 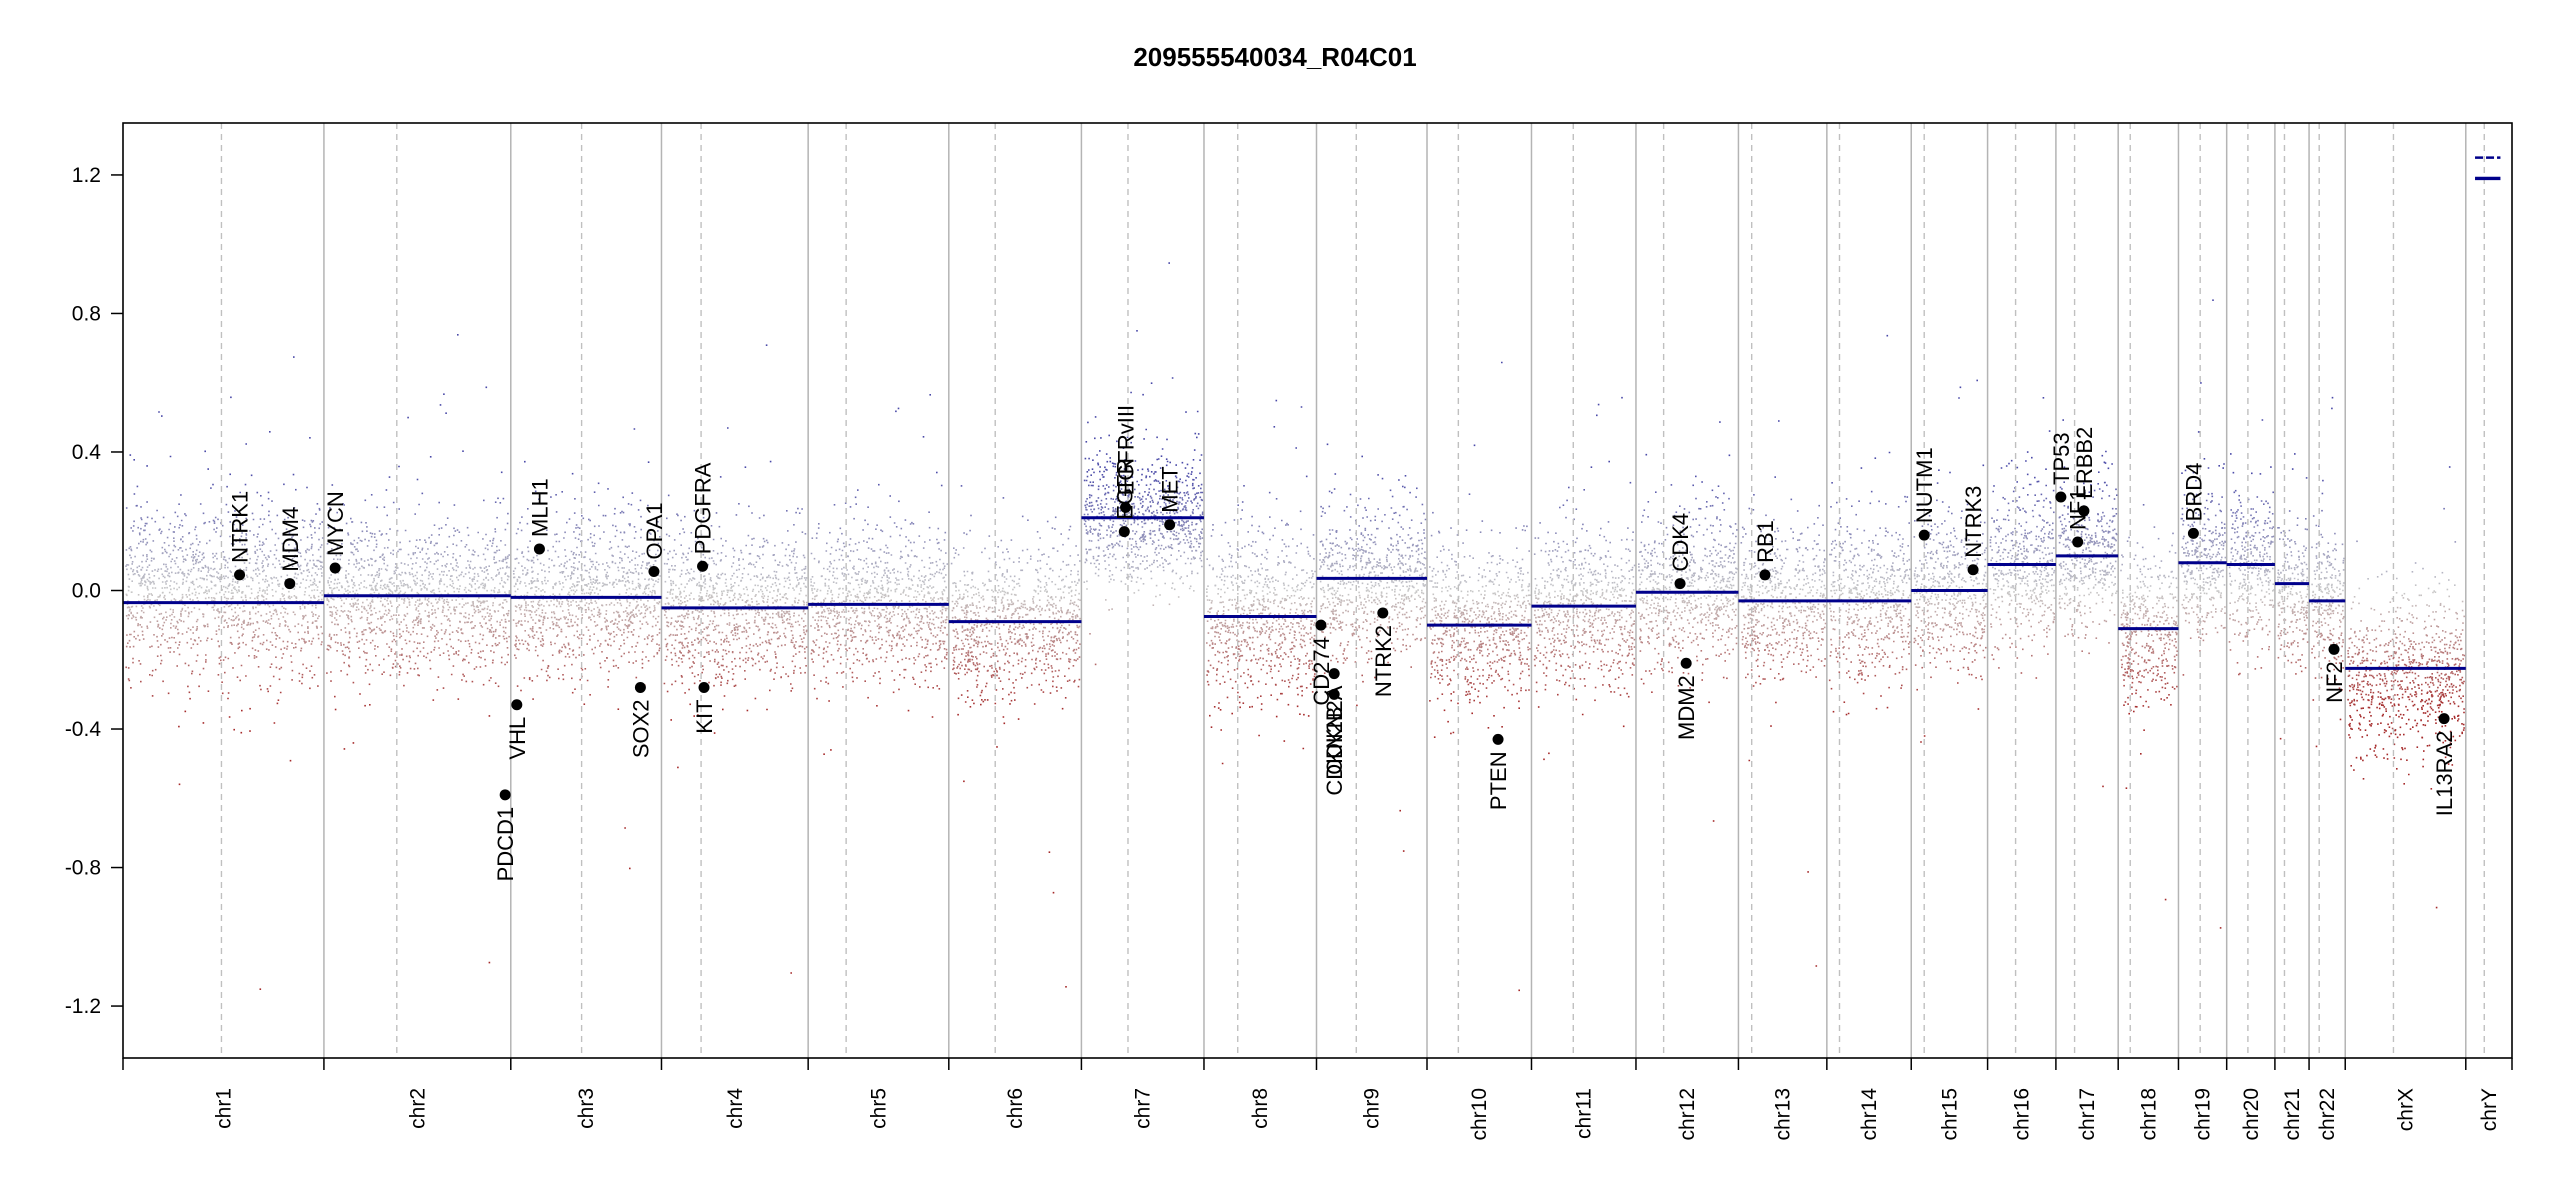 What do you see at coordinates (704, 687) in the screenshot?
I see `gene-marker-kit` at bounding box center [704, 687].